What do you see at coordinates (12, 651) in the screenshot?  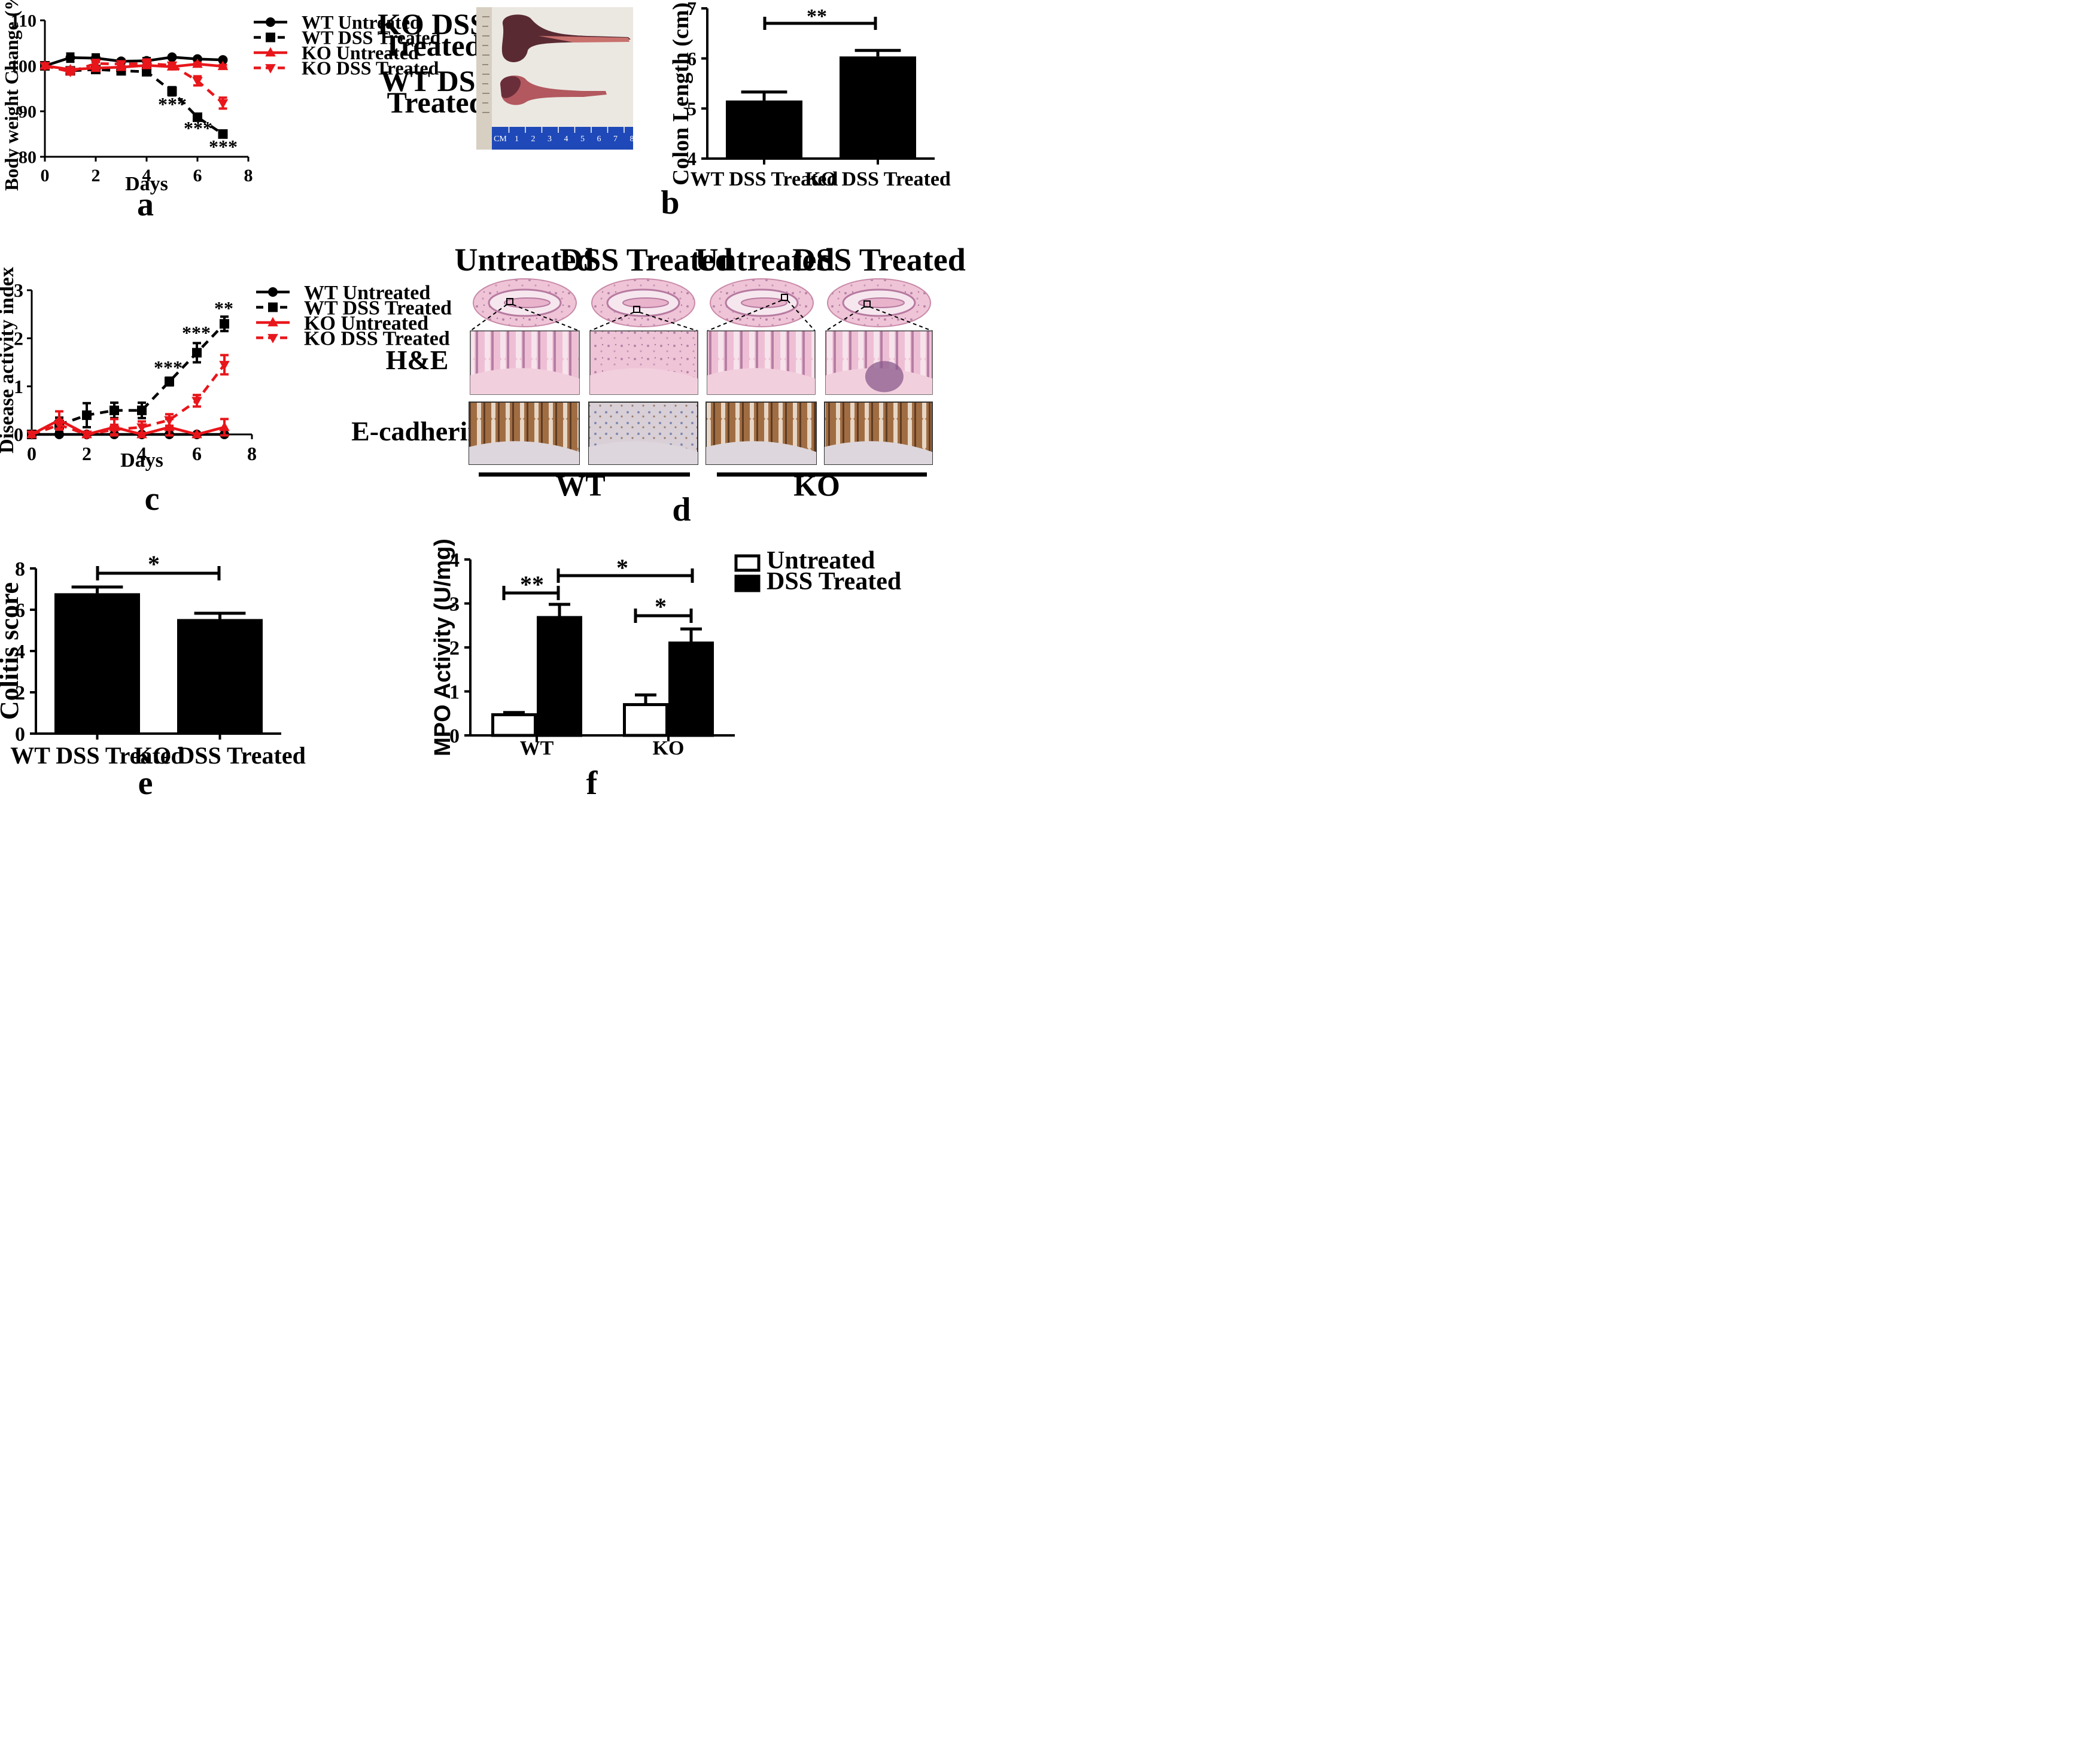 I see `panel-e-ylabel: Colitis score` at bounding box center [12, 651].